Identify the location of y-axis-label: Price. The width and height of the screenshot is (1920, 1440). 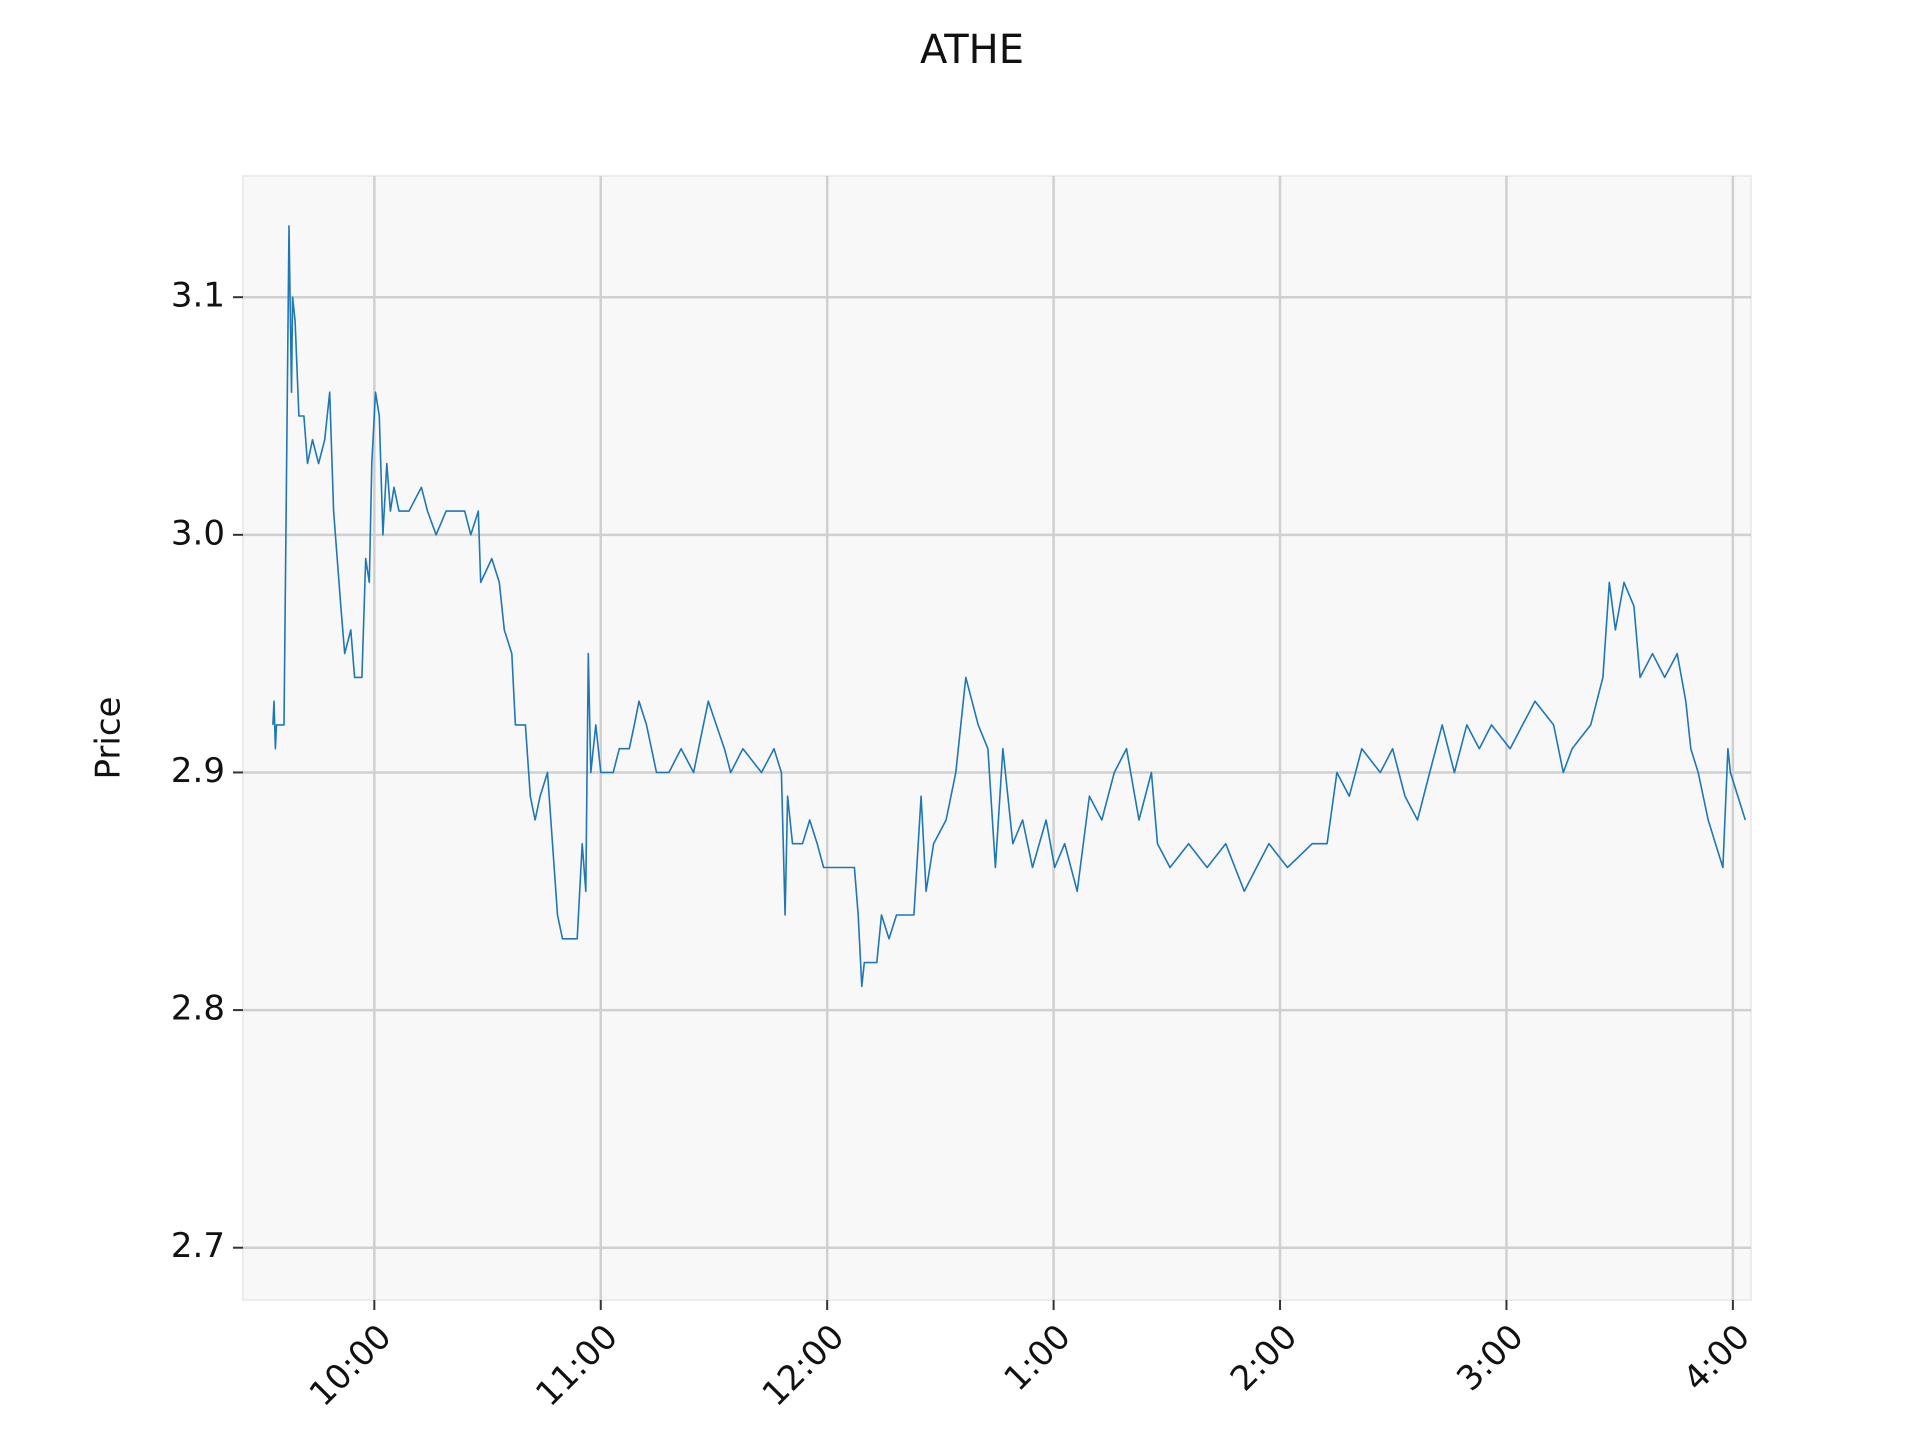
(109, 738).